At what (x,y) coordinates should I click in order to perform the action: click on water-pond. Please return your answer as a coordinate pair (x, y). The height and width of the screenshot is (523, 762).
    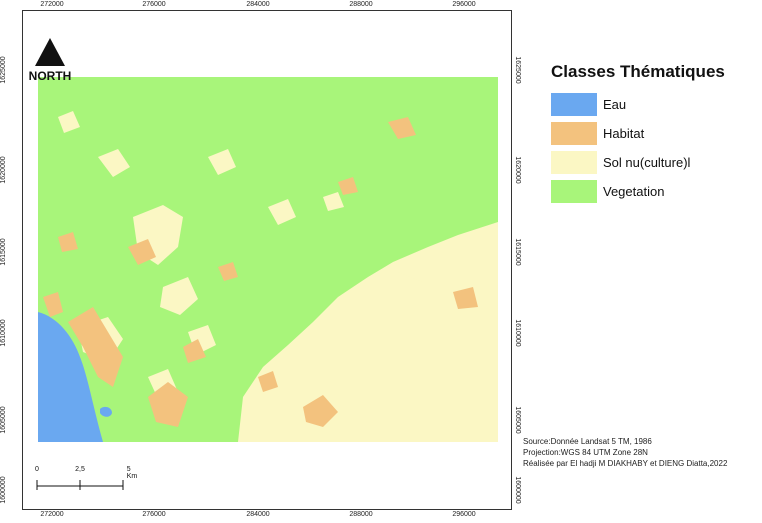
    Looking at the image, I should click on (106, 411).